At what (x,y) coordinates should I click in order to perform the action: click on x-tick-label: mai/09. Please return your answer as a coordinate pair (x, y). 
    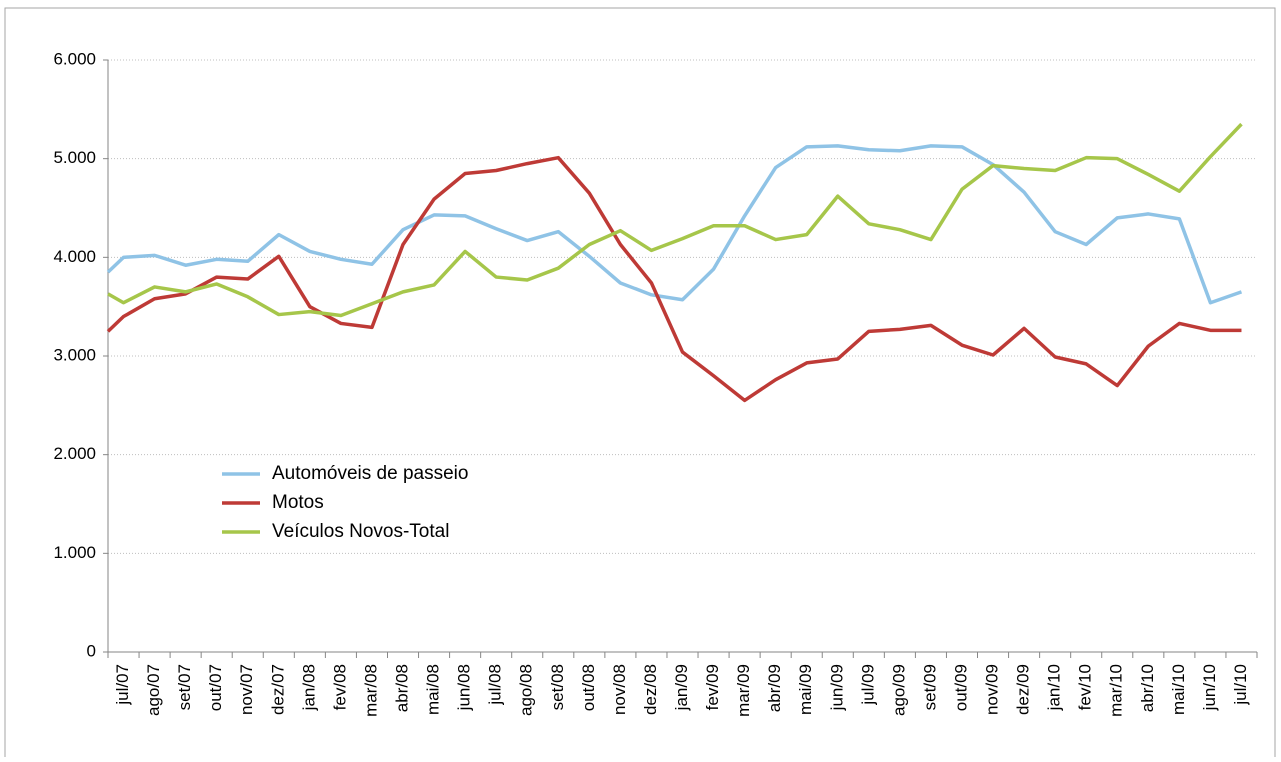
    Looking at the image, I should click on (805, 689).